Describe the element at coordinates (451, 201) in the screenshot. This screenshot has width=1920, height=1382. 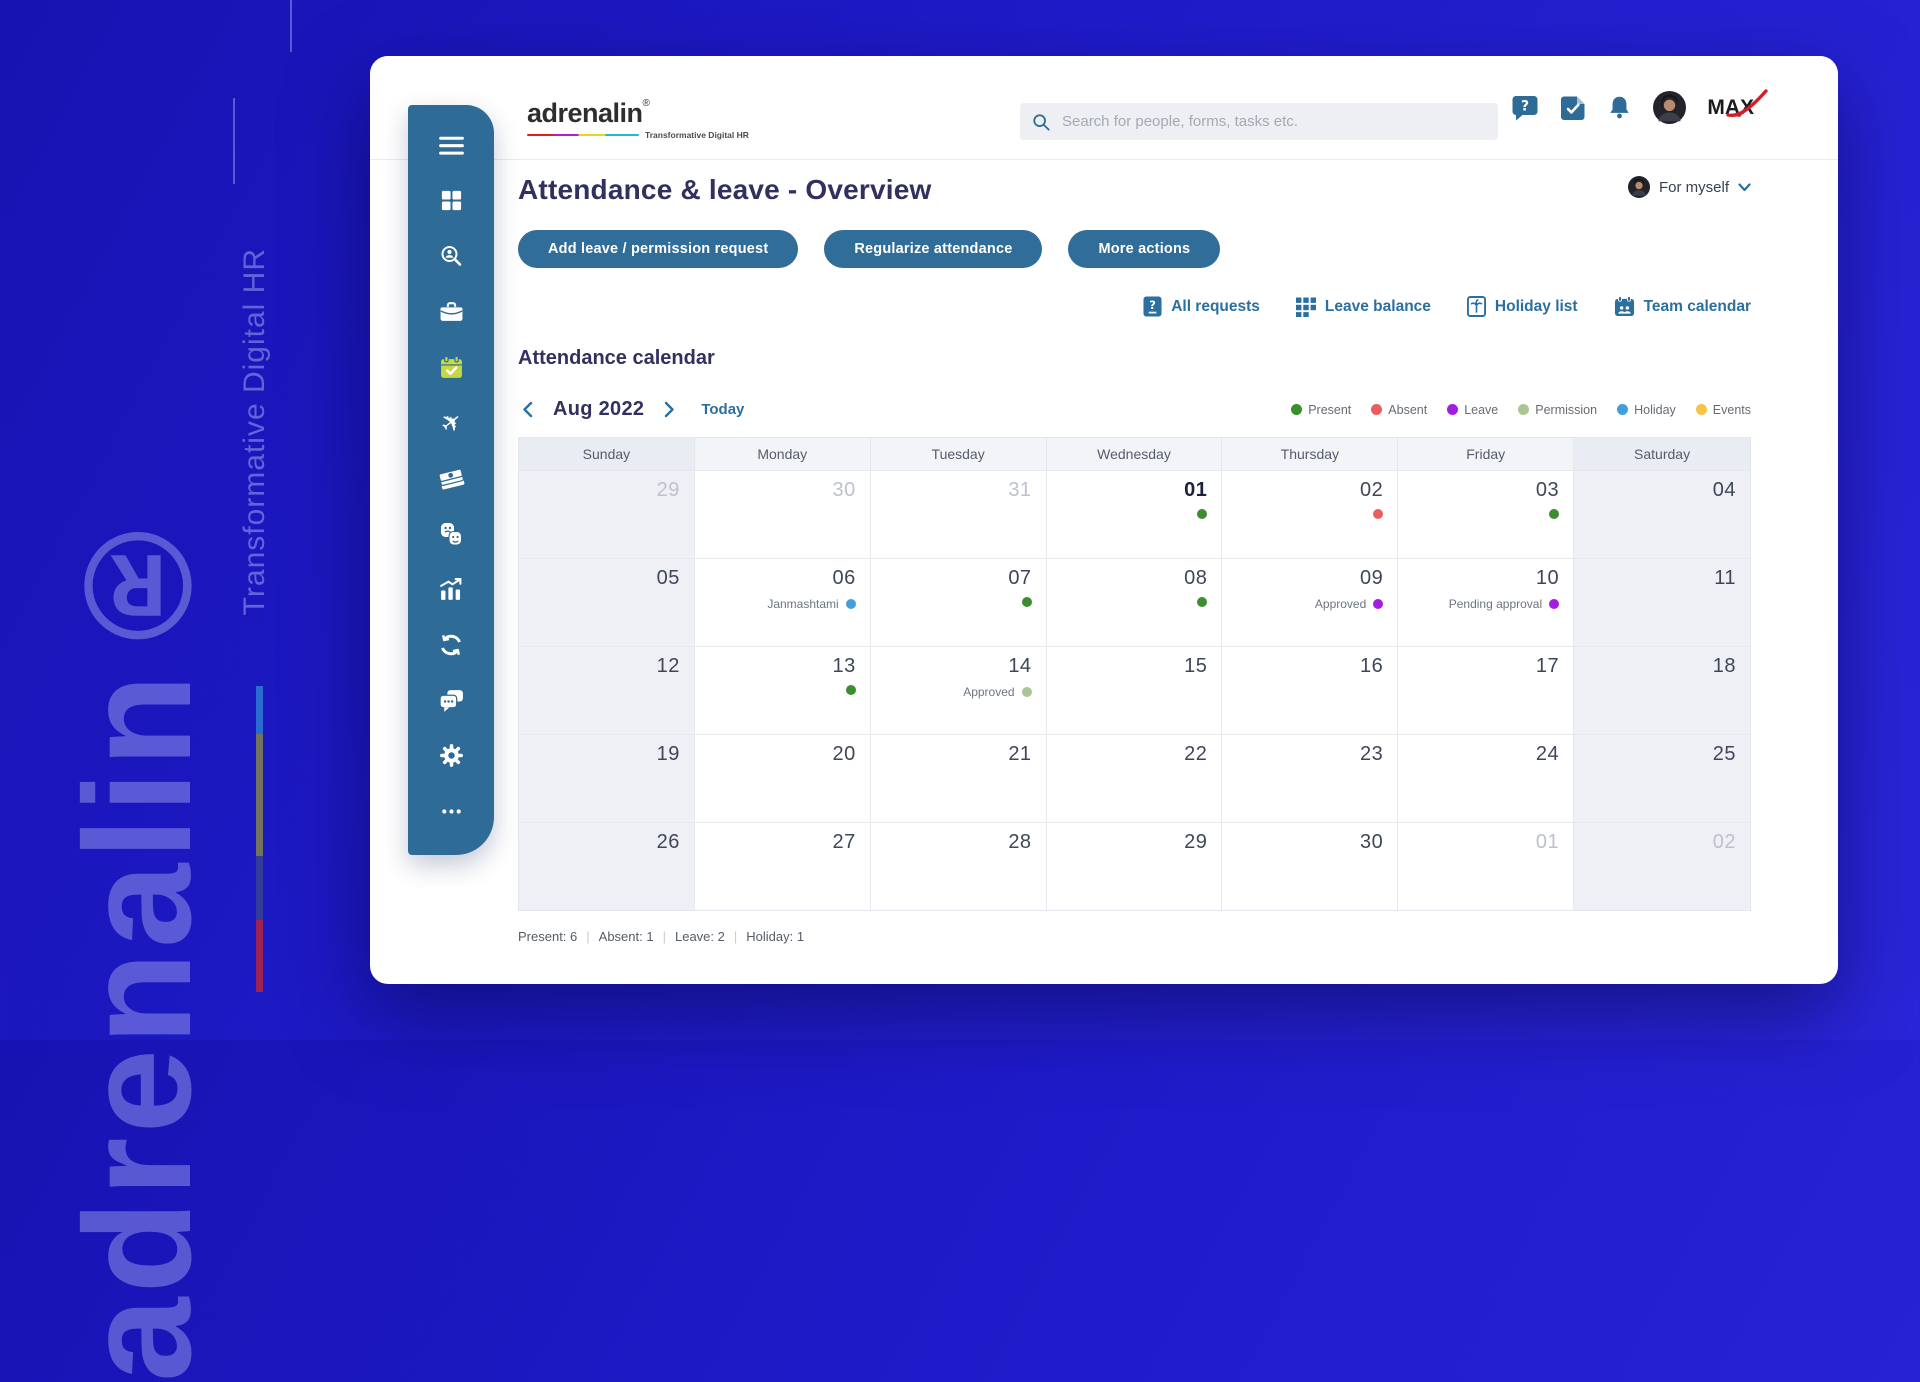
I see `sidebar-item-dashboard` at that location.